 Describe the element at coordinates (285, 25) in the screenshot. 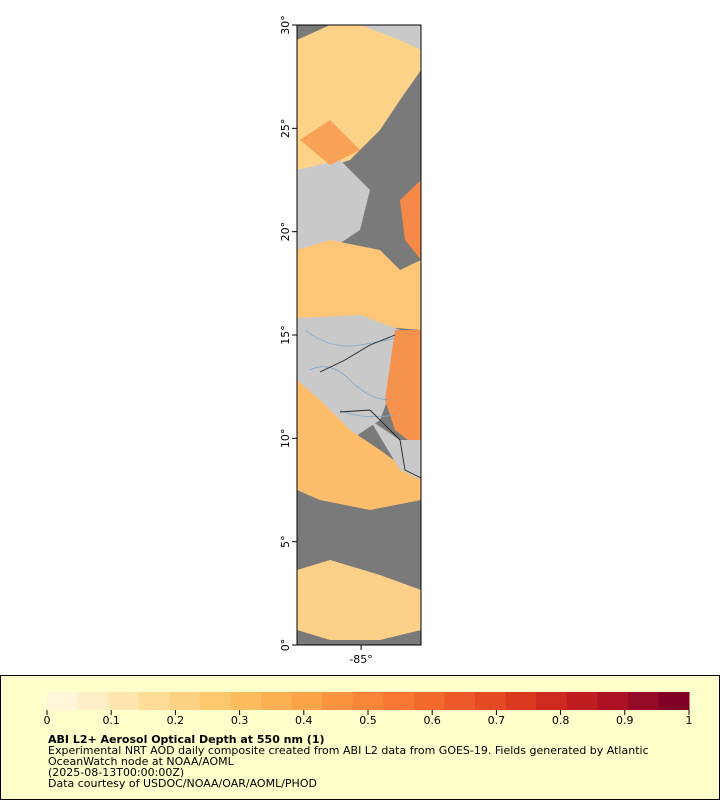

I see `lat-tick-label: 30°` at that location.